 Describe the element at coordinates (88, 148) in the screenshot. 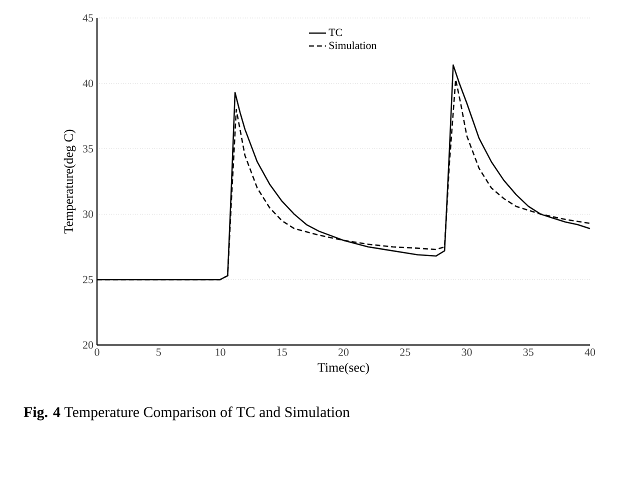

I see `y-tick-label: 35` at that location.